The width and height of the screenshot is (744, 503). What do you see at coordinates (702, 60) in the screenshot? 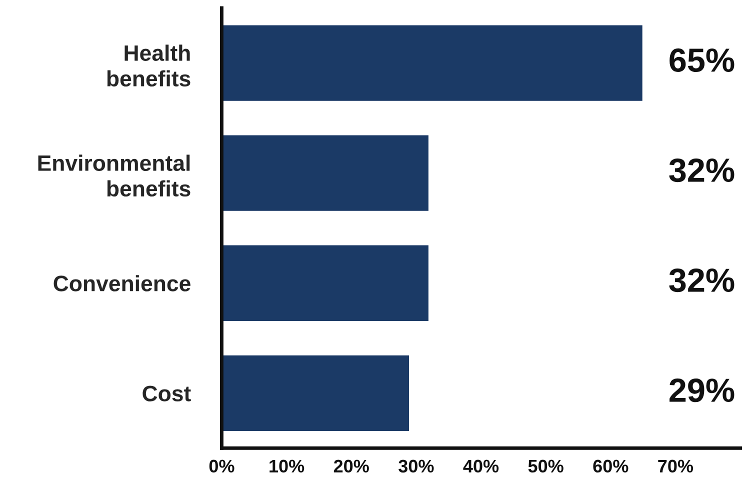
I see `data-label: 65%` at bounding box center [702, 60].